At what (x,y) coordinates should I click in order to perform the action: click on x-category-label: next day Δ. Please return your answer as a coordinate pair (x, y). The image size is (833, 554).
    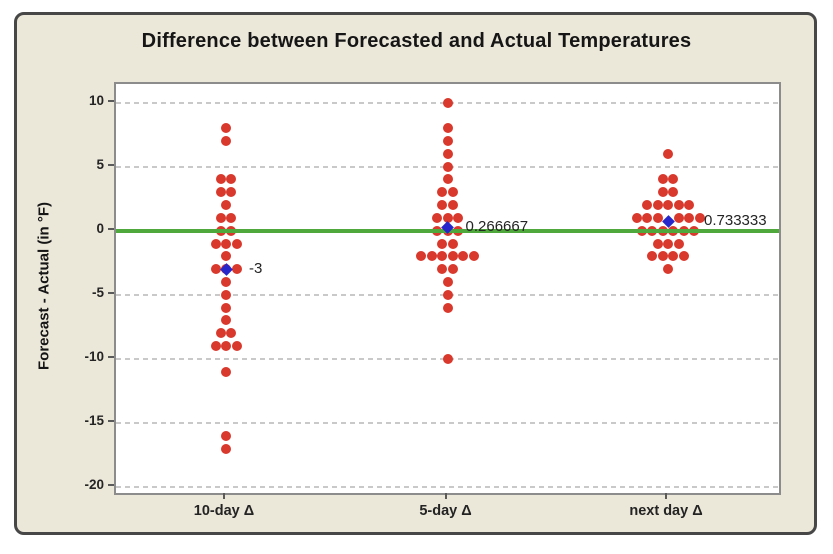
    Looking at the image, I should click on (666, 511).